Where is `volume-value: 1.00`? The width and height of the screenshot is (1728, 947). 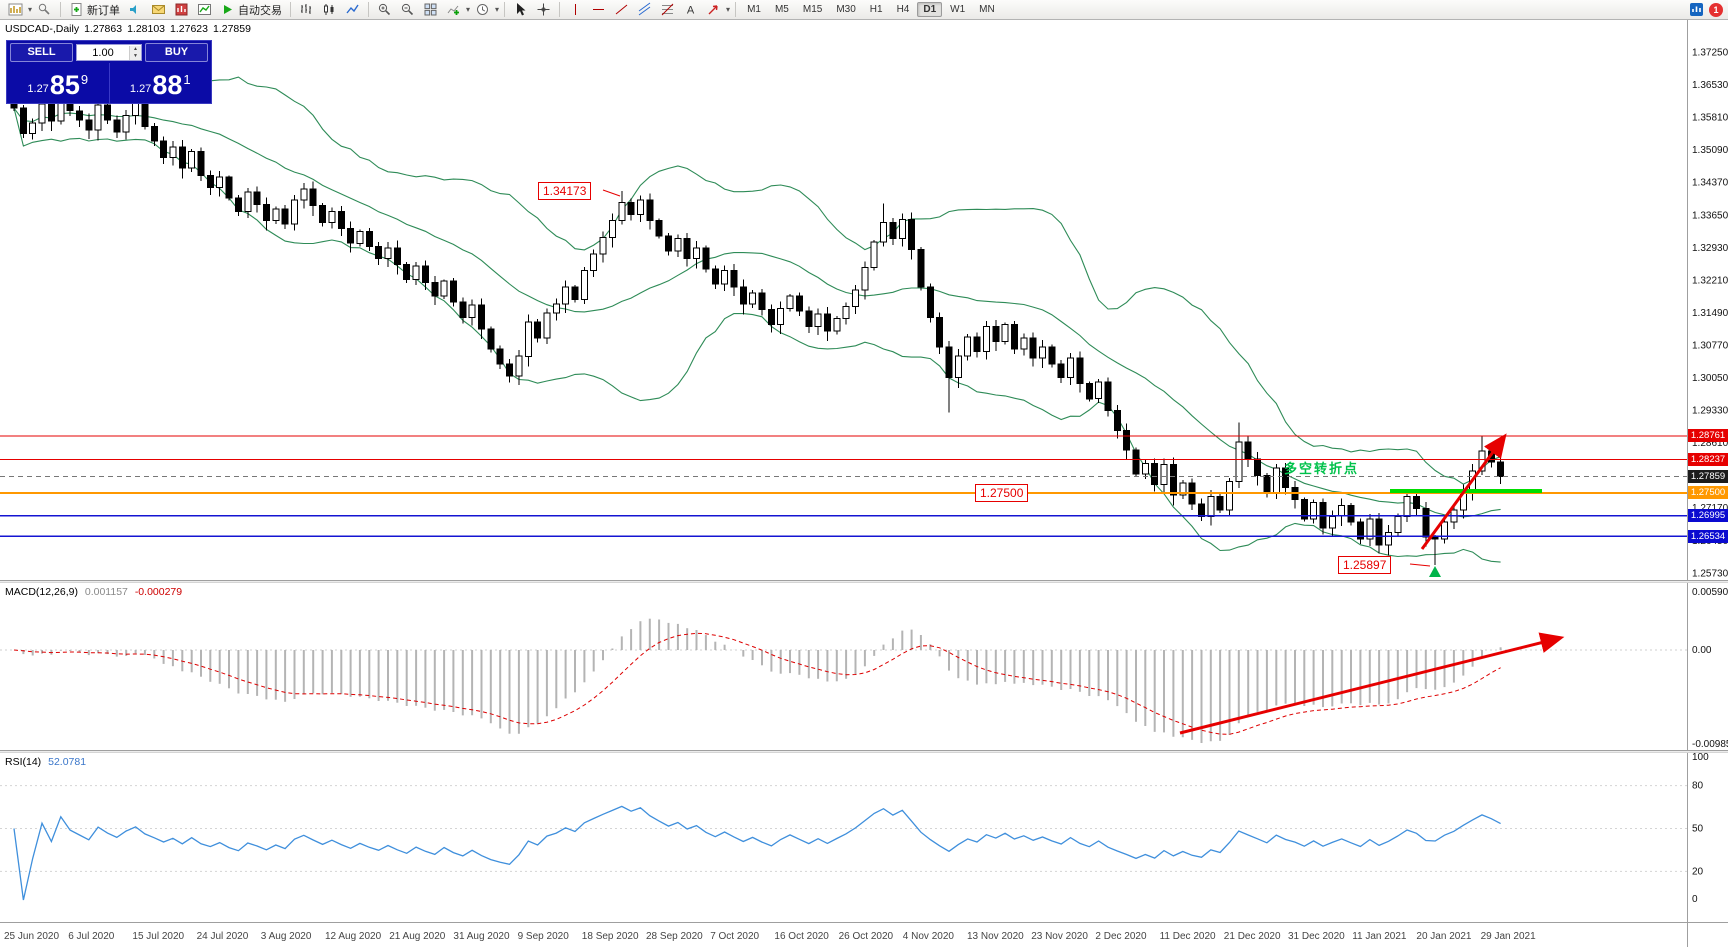
volume-value: 1.00 is located at coordinates (103, 52).